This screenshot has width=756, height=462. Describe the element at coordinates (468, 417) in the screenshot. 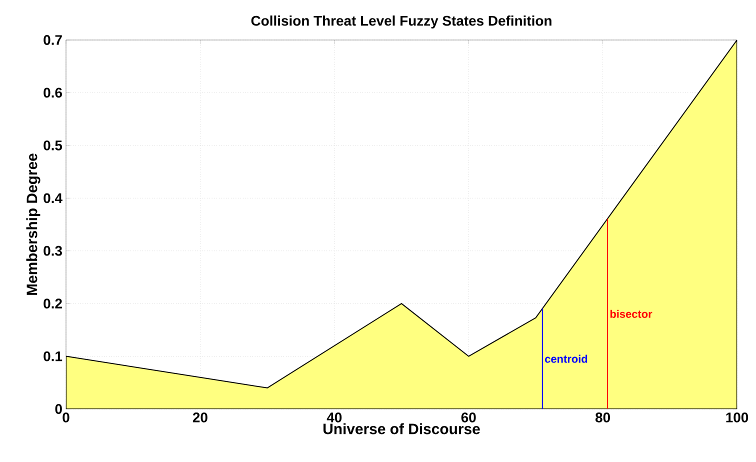

I see `x-tick-label: 60` at that location.